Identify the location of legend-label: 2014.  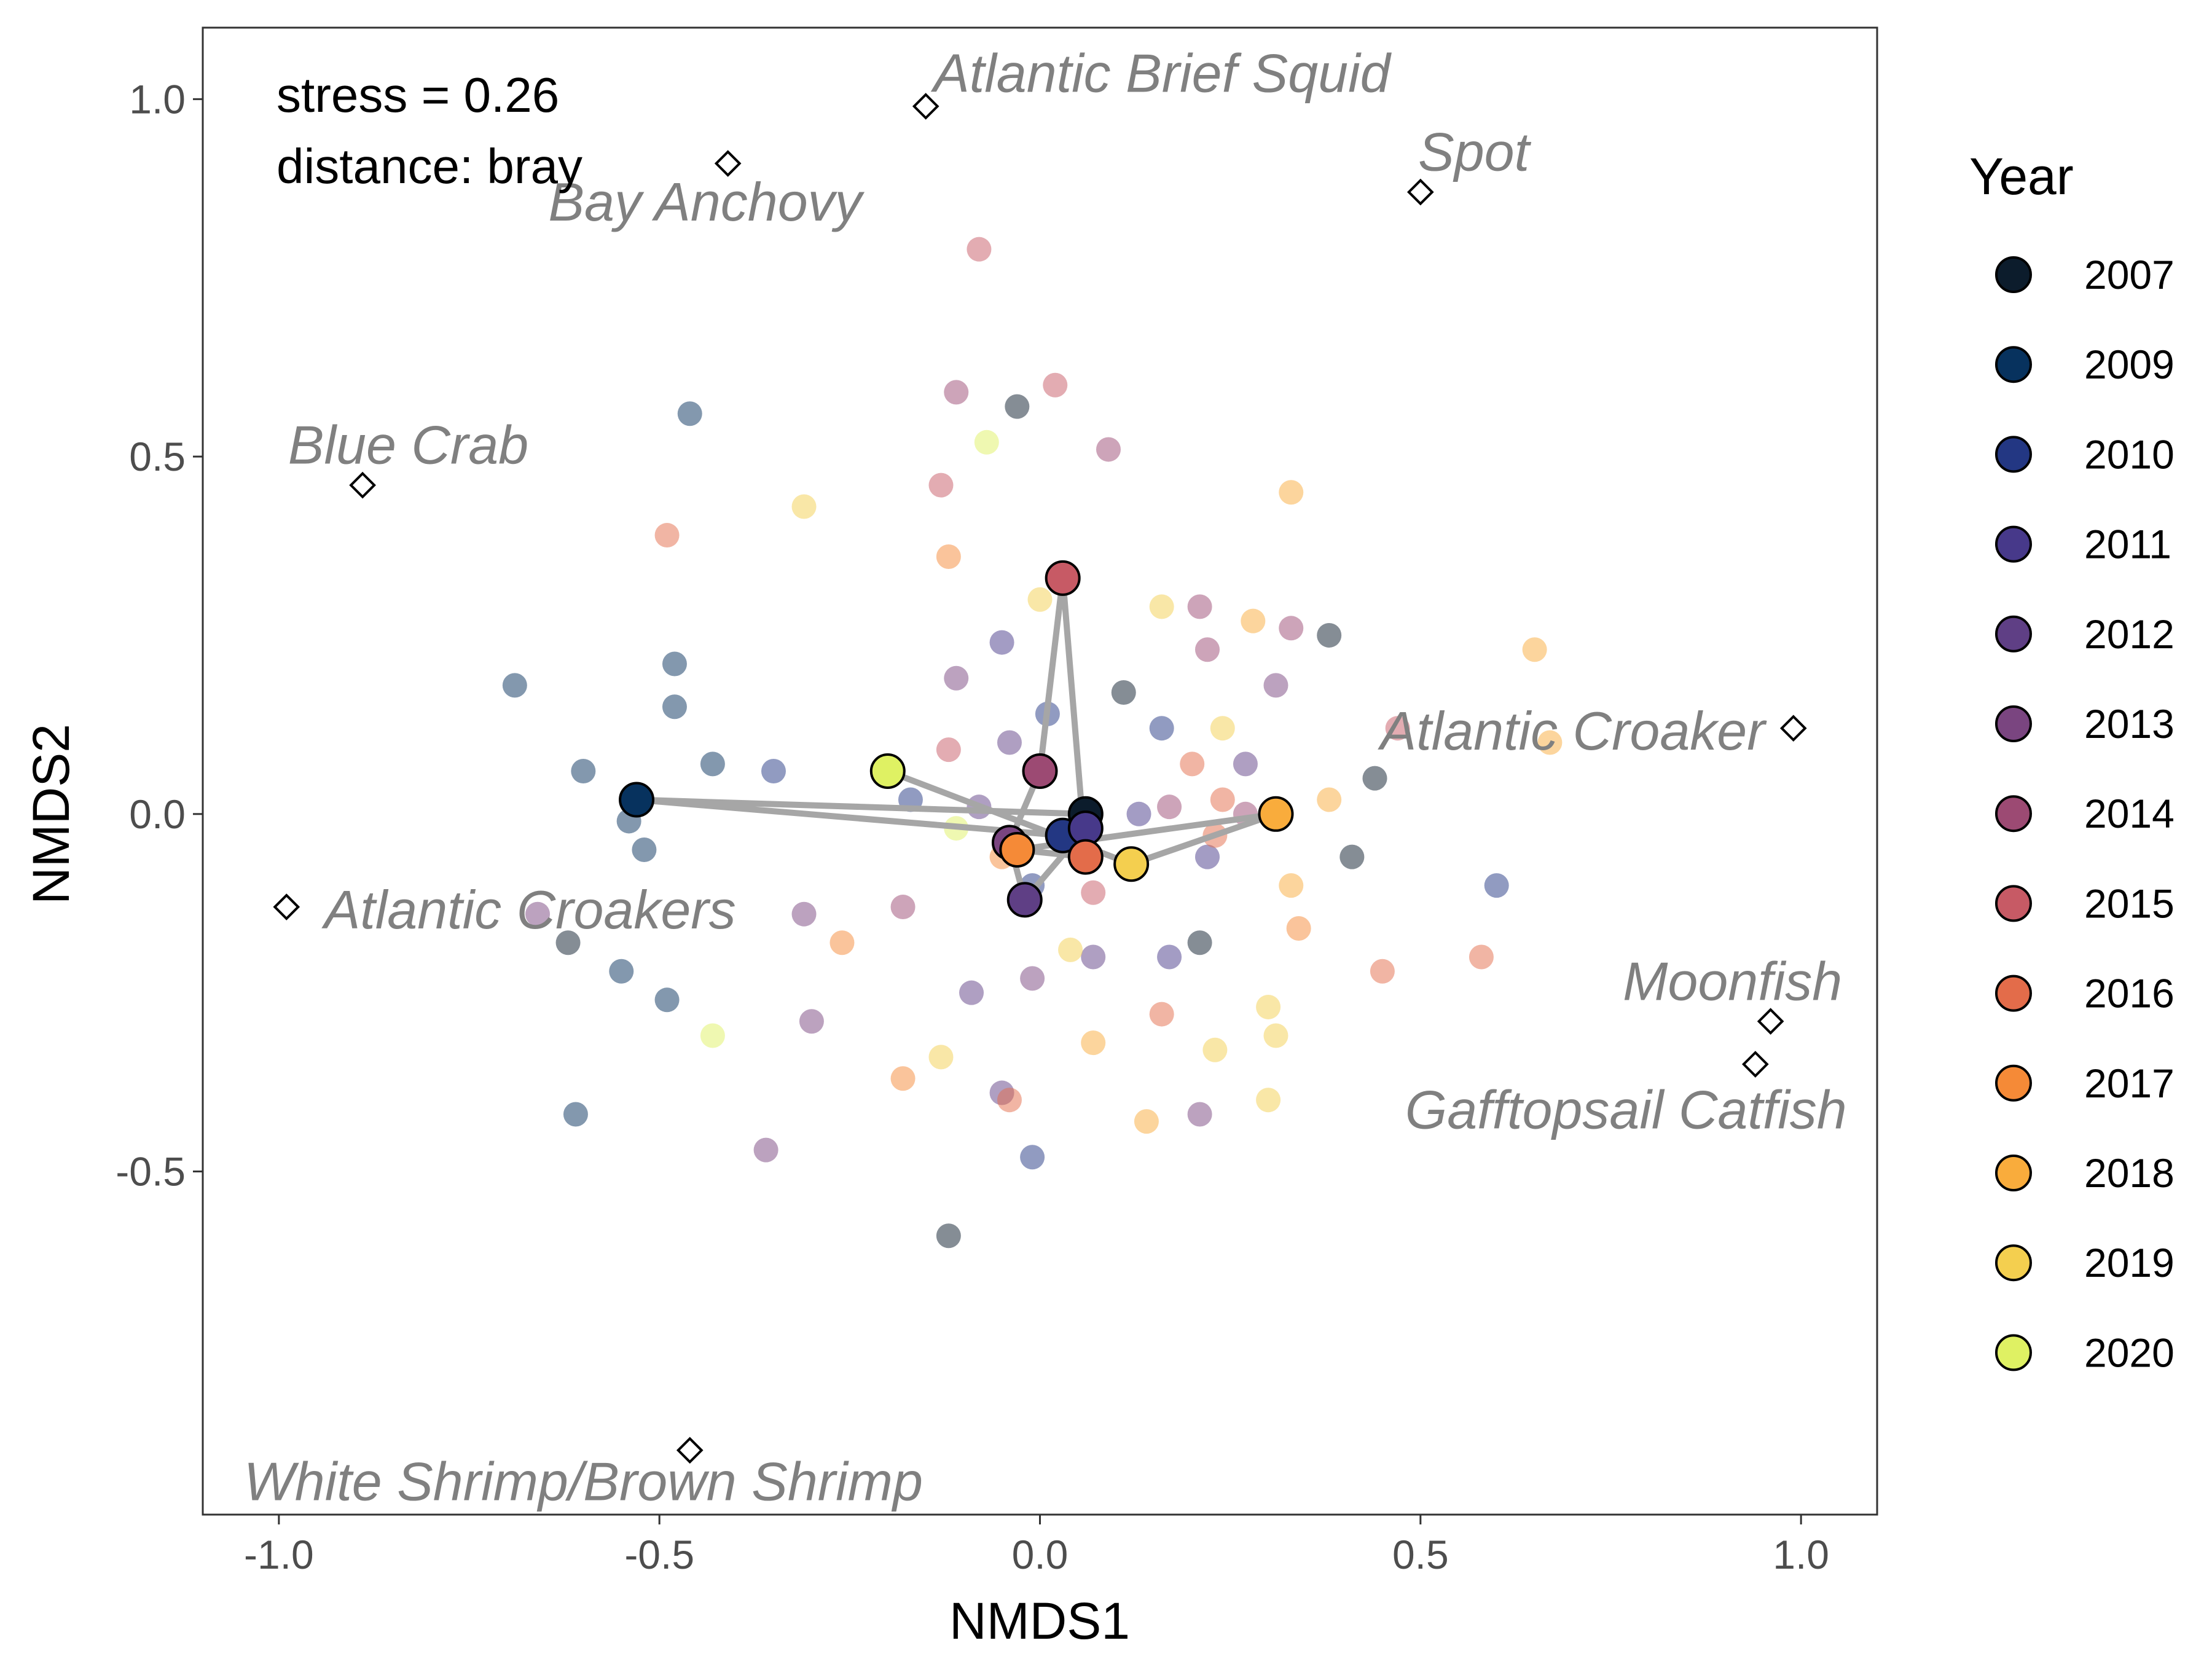
(2129, 813).